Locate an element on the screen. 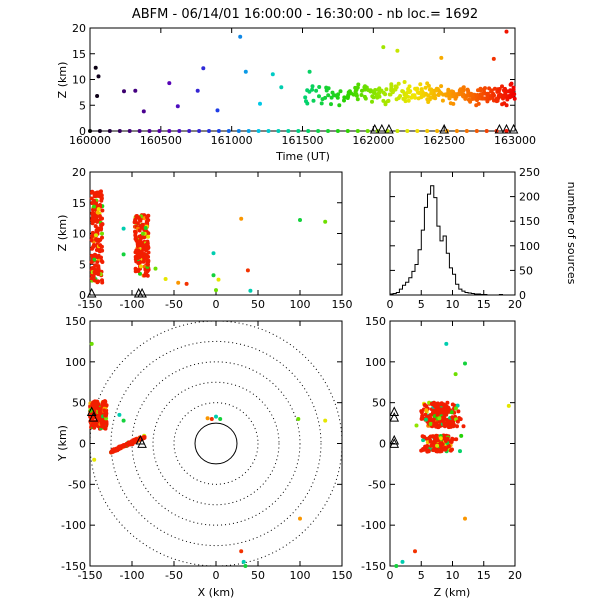 This screenshot has width=600, height=600. time-altitude-xtick-label: 160000 is located at coordinates (90, 140).